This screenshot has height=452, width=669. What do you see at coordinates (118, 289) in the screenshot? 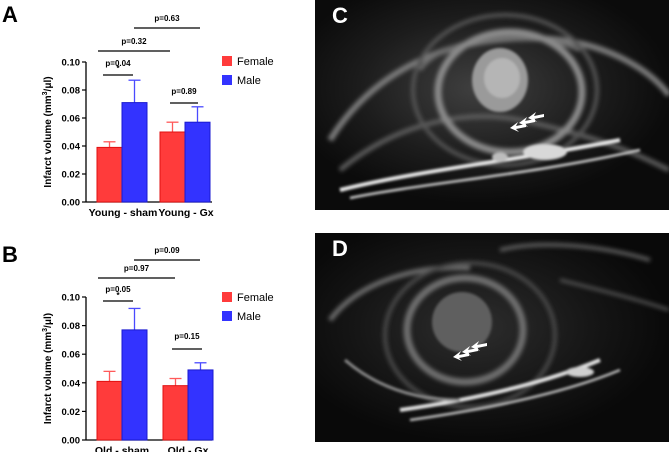
I see `p-value-label: p=0.05` at bounding box center [118, 289].